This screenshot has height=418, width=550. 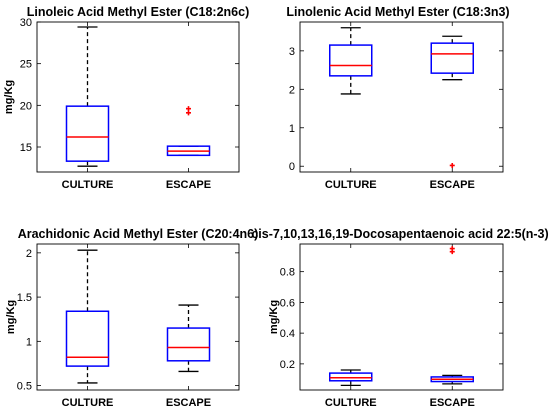 I want to click on y-tick-label: 0.8, so click(x=287, y=273).